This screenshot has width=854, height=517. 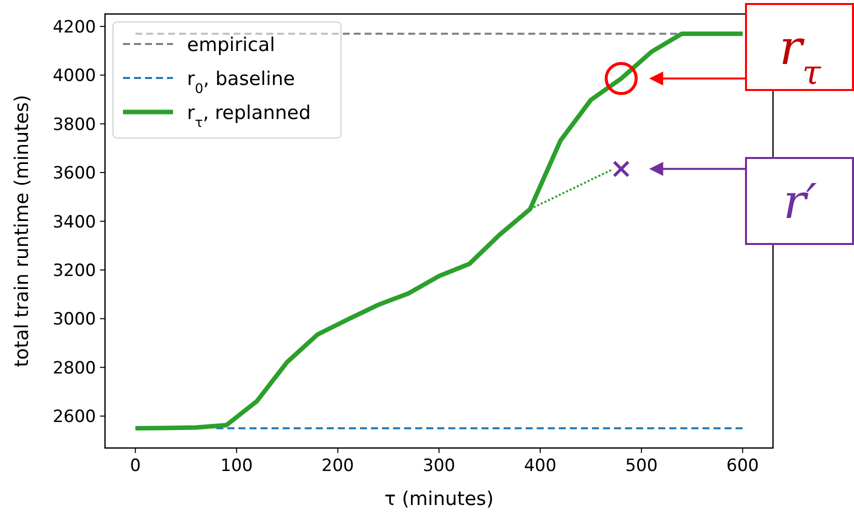 What do you see at coordinates (74, 222) in the screenshot?
I see `y-tick-label: 3400` at bounding box center [74, 222].